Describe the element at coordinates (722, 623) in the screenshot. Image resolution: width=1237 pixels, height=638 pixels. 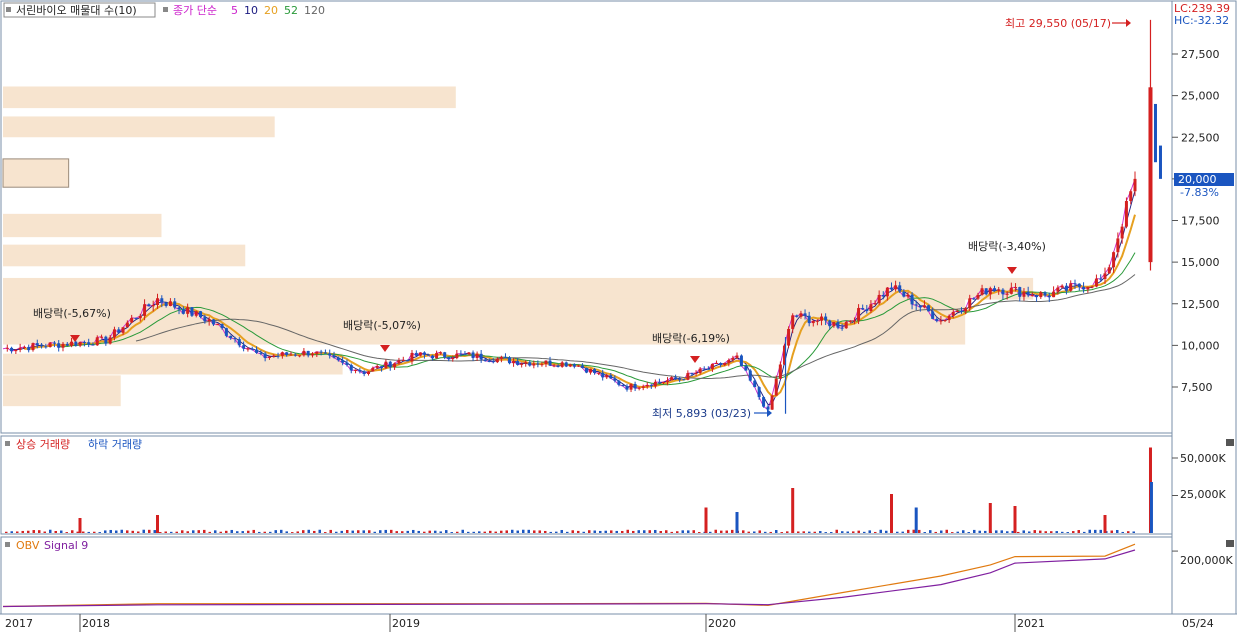
I see `date-tick-label: 2020` at that location.